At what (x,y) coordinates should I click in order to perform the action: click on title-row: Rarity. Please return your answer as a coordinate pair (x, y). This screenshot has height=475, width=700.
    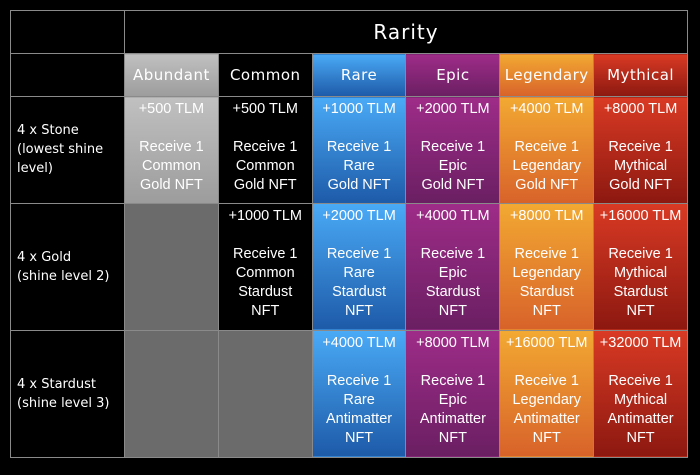
    Looking at the image, I should click on (349, 32).